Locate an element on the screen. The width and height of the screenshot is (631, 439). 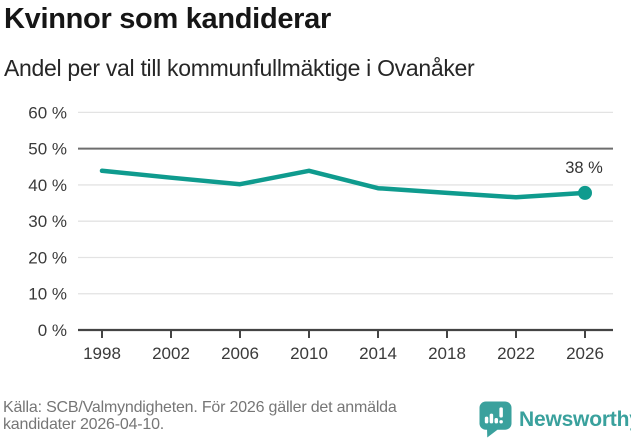
data-line is located at coordinates (343, 184).